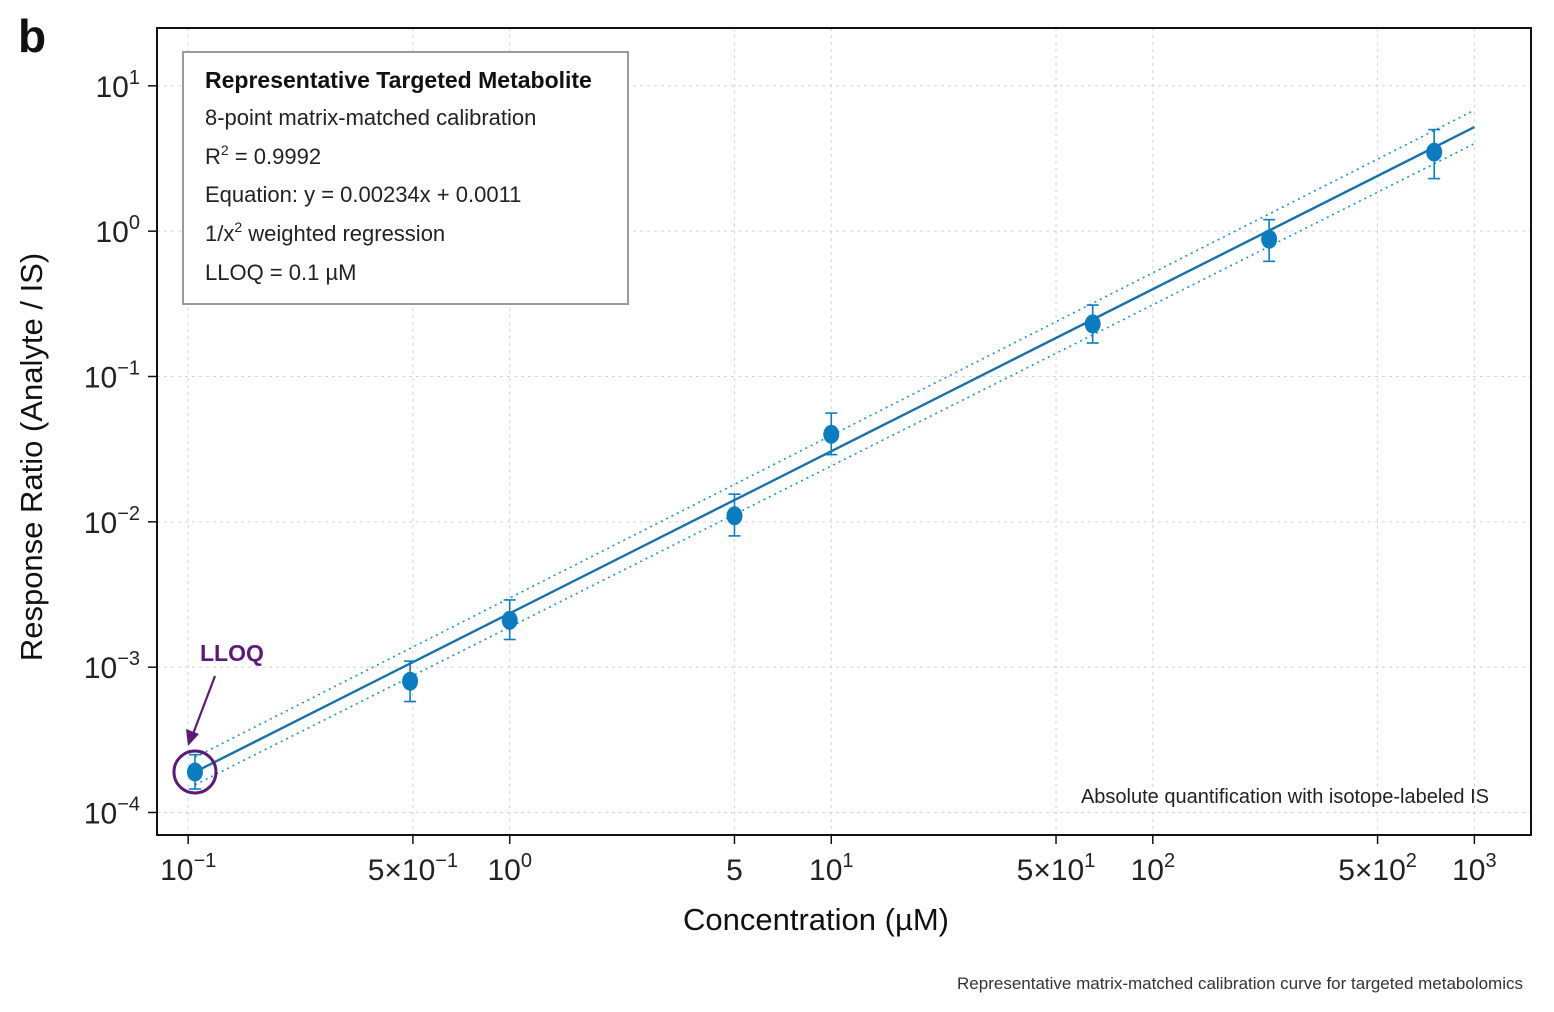  What do you see at coordinates (31, 457) in the screenshot?
I see `y-axis-title: Response Ratio (Analyte / IS)` at bounding box center [31, 457].